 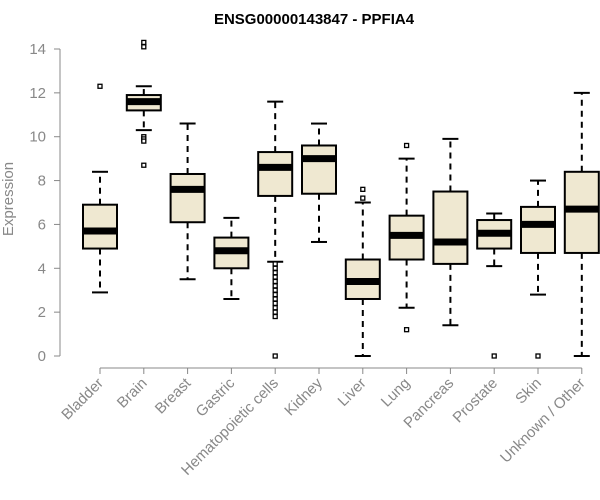 What do you see at coordinates (42, 224) in the screenshot?
I see `y-tick-label: 6` at bounding box center [42, 224].